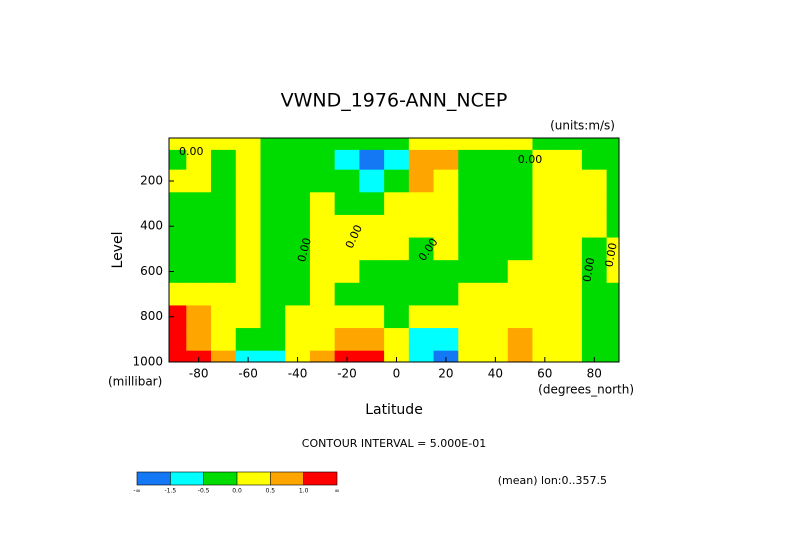 This screenshot has width=789, height=558. Describe the element at coordinates (237, 491) in the screenshot. I see `colorbar-label: 0.0` at that location.